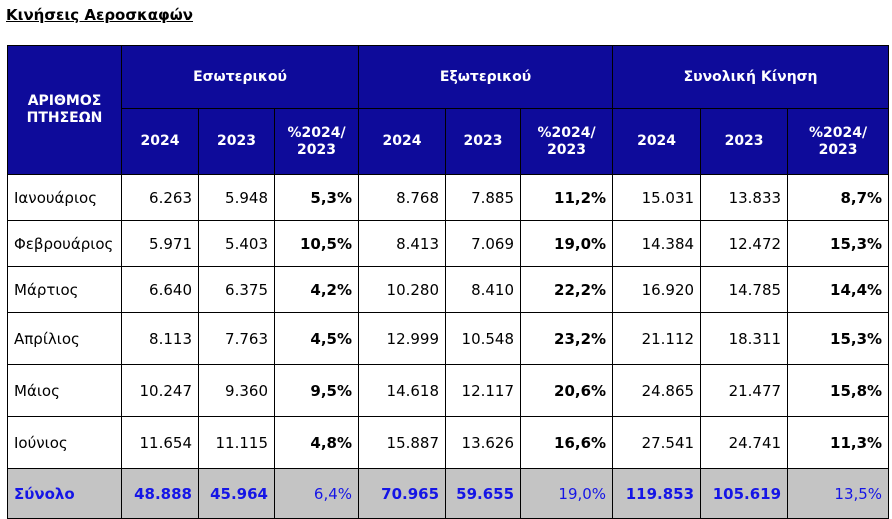 The image size is (892, 519). Describe the element at coordinates (64, 197) in the screenshot. I see `month-cell: Ιανουάριος` at that location.